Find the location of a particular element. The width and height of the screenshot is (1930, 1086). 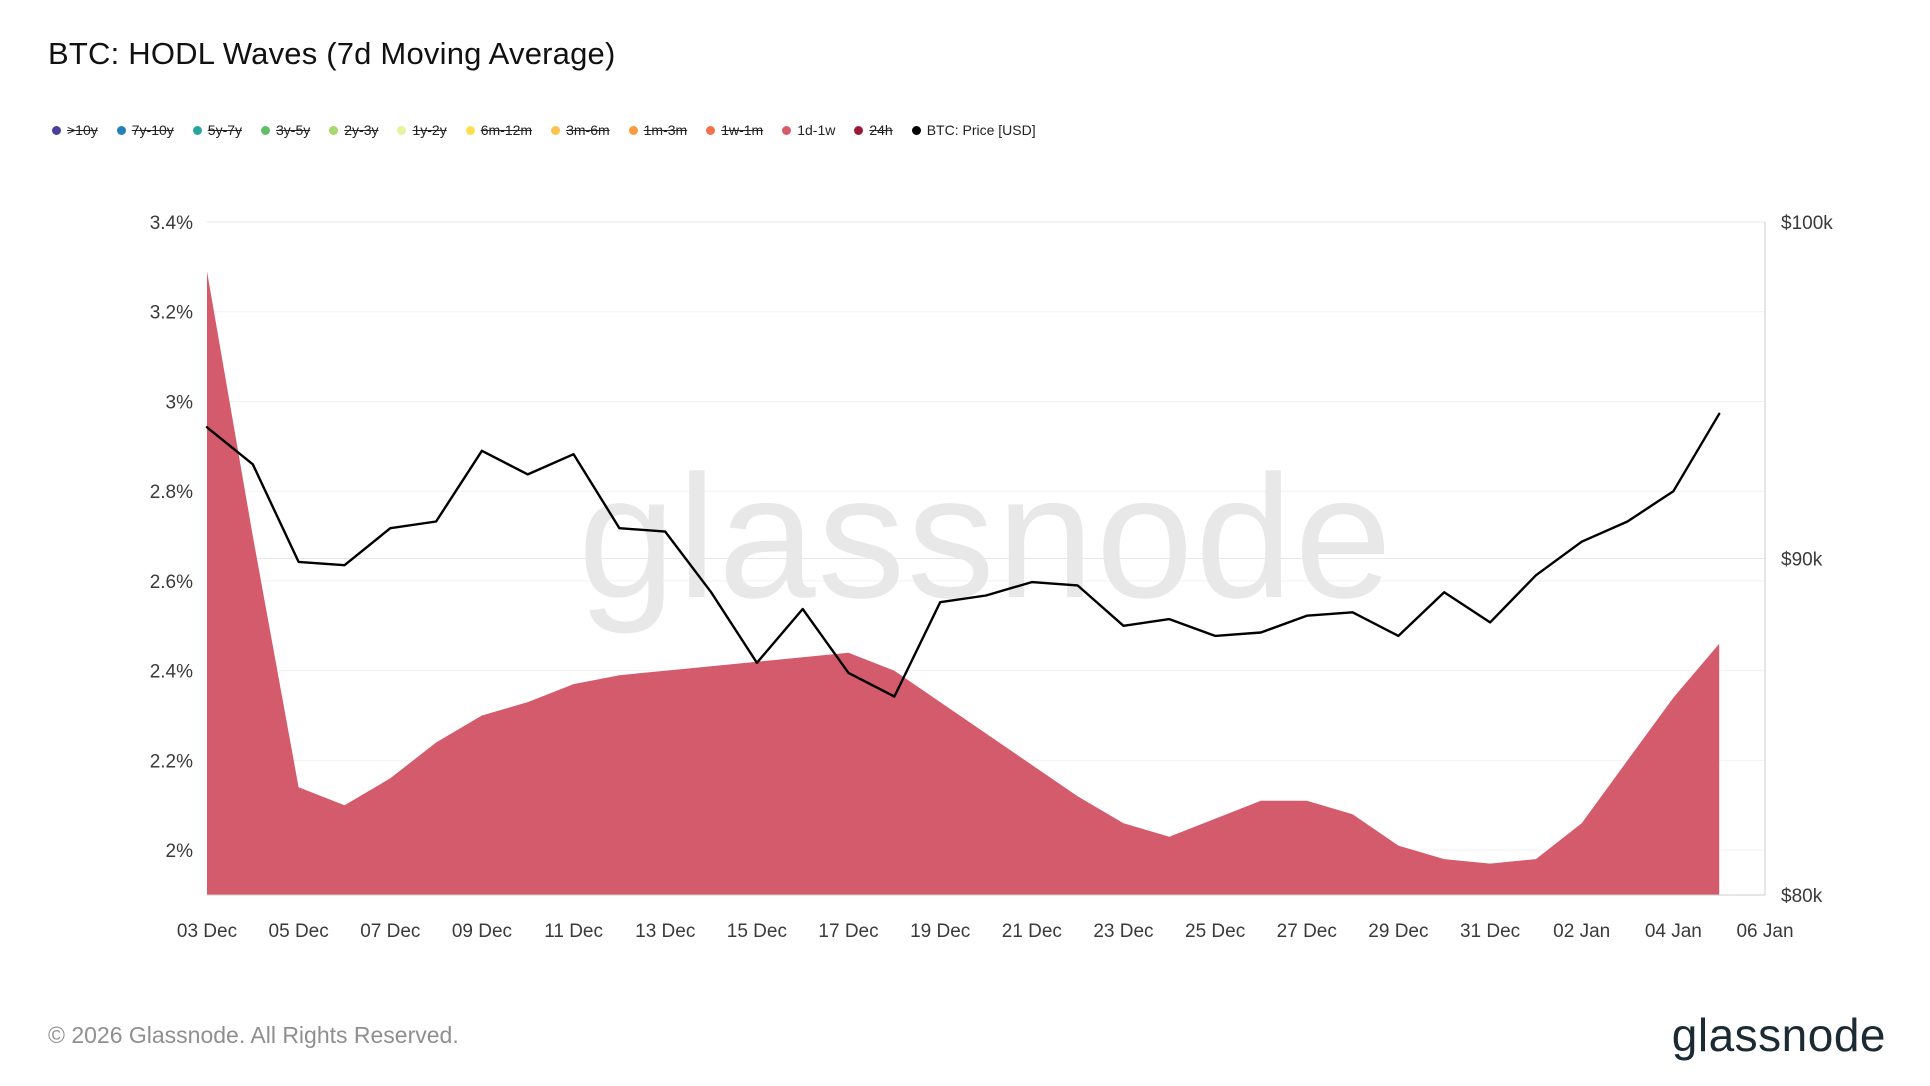

y-axis-left-tick: 3% is located at coordinates (180, 402).